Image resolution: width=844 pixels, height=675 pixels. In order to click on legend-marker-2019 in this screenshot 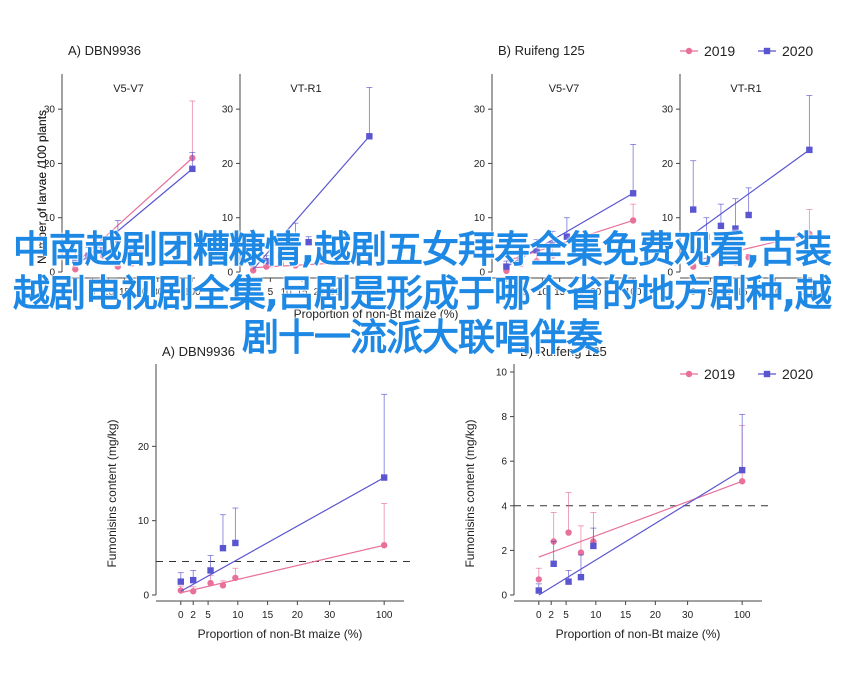, I will do `click(689, 374)`.